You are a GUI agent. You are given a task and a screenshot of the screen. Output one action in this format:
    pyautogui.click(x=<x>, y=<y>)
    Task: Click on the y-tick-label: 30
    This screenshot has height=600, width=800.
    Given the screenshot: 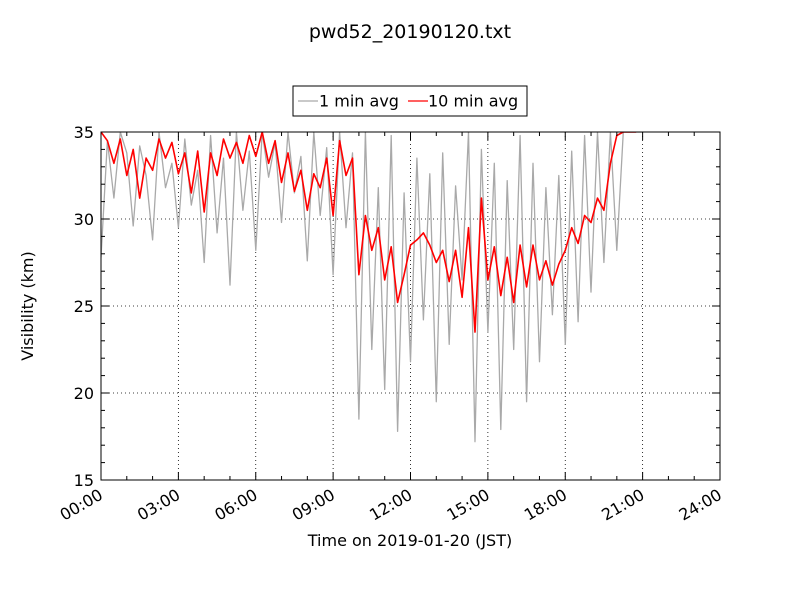 What is the action you would take?
    pyautogui.click(x=84, y=219)
    